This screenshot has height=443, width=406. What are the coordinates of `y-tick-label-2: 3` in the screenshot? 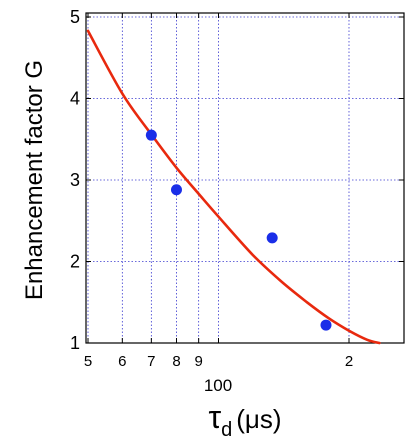 It's located at (75, 180).